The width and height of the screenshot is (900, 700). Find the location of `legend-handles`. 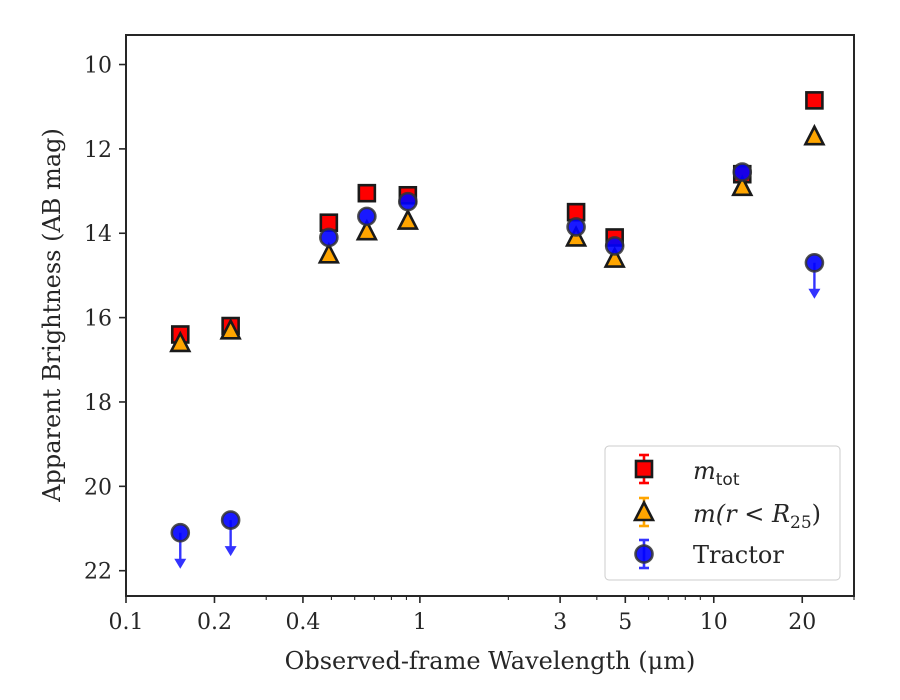

legend-handles is located at coordinates (644, 511).